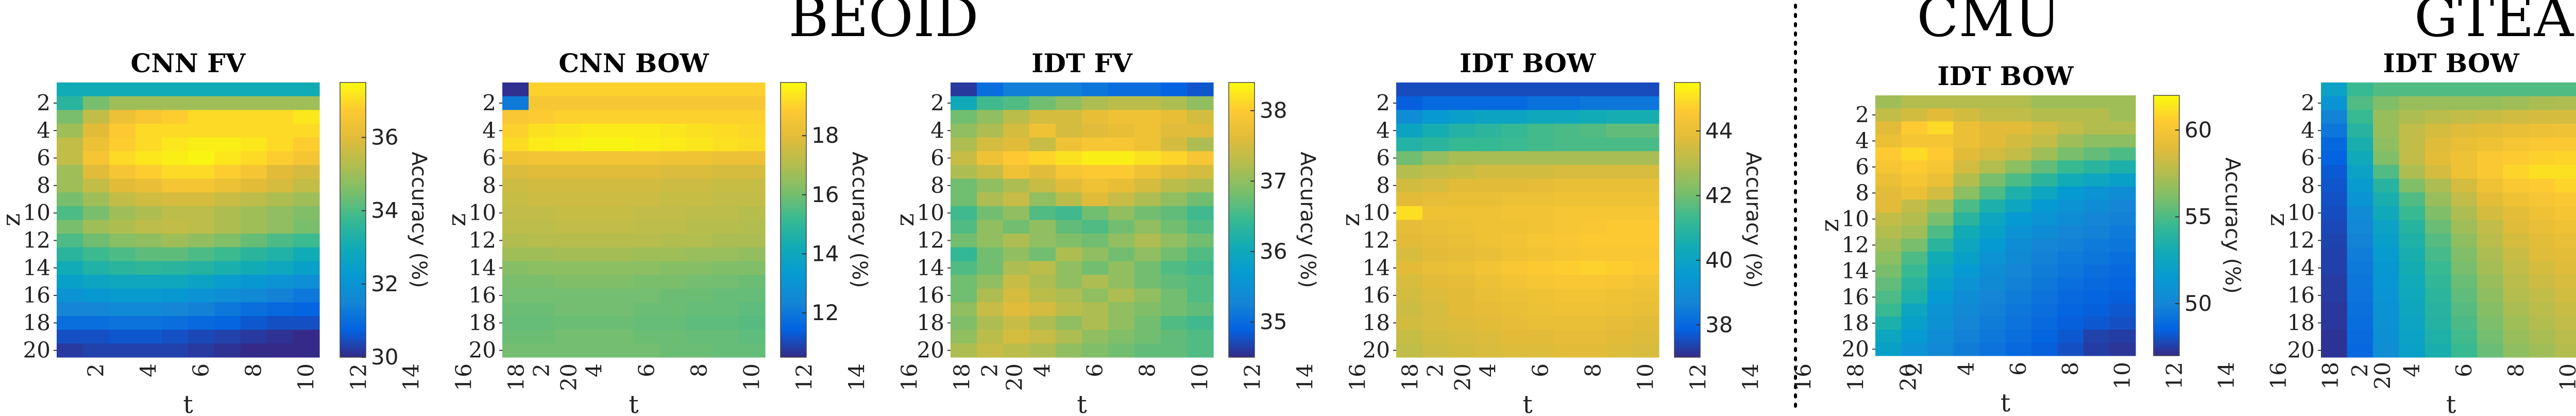 This screenshot has width=2576, height=416. Describe the element at coordinates (1719, 195) in the screenshot. I see `colorbar-tick-label: 42` at that location.